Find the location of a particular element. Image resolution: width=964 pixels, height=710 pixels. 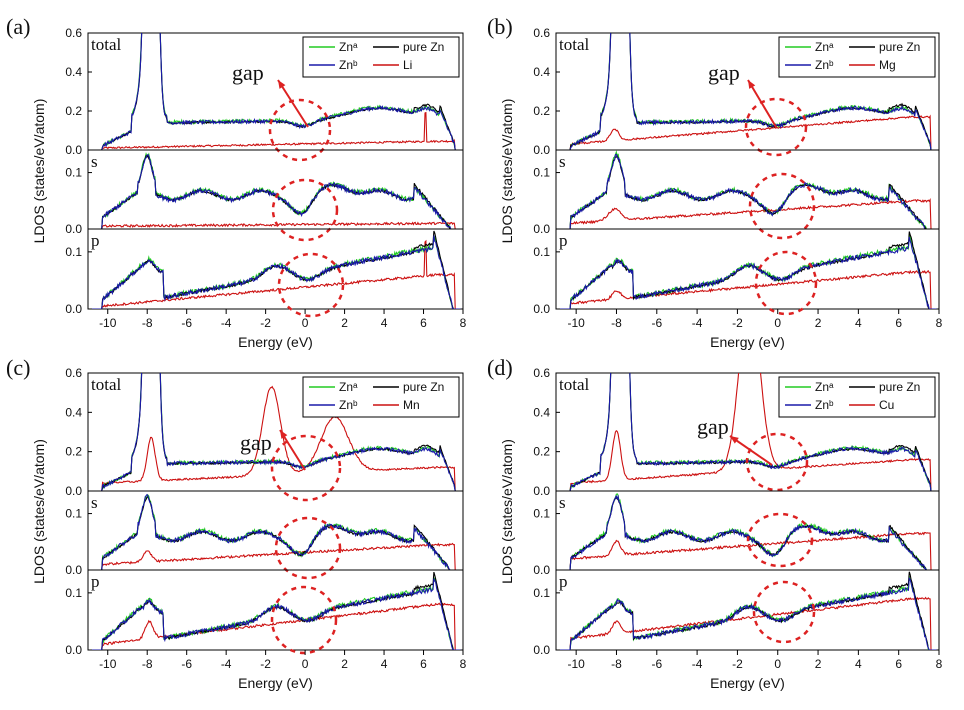

legend-entry: pure Zn is located at coordinates (899, 387).